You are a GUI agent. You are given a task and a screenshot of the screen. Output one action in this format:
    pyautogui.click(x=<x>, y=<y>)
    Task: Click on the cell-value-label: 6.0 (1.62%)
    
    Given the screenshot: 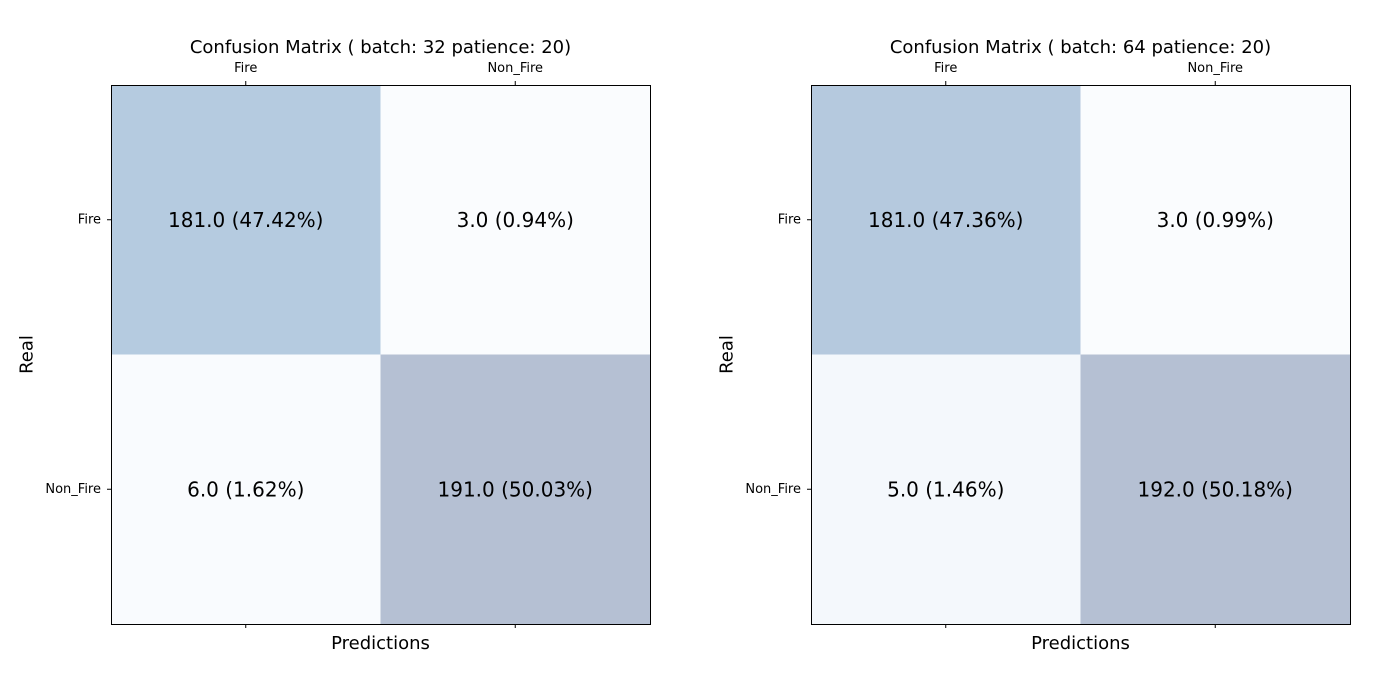 What is the action you would take?
    pyautogui.click(x=245, y=489)
    